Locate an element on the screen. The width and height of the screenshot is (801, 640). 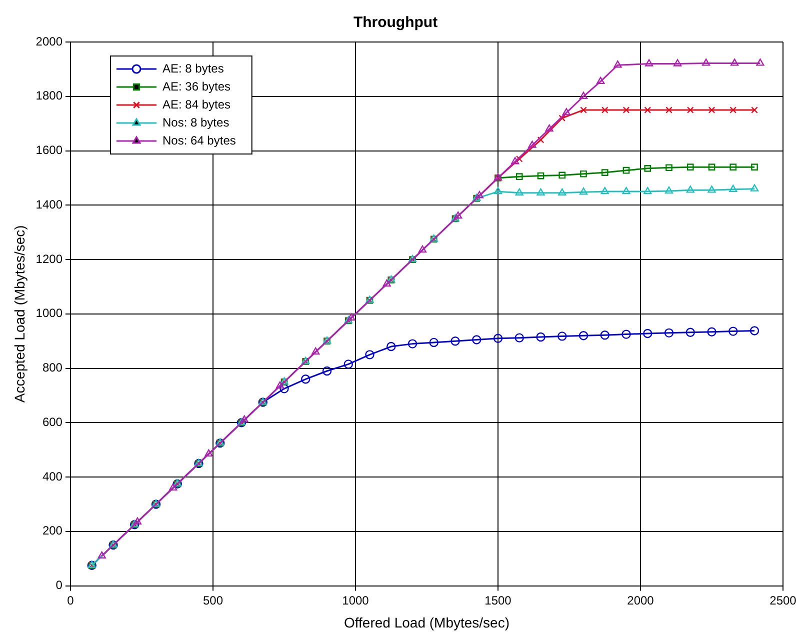
y-tick-label: 1800 is located at coordinates (49, 95).